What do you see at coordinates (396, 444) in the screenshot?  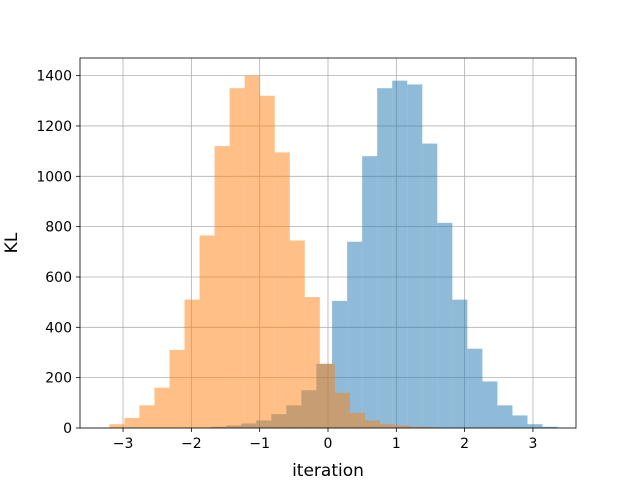 I see `x-tick-label: 1` at bounding box center [396, 444].